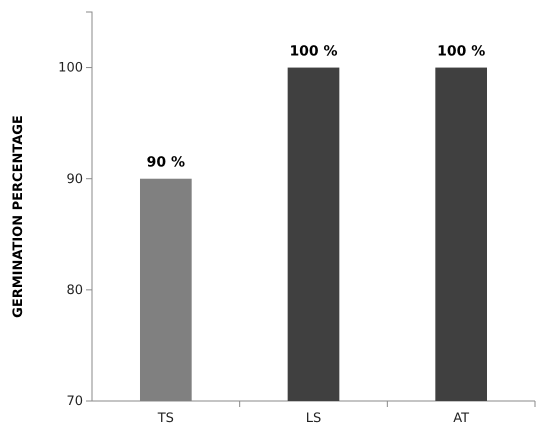 The width and height of the screenshot is (541, 436). Describe the element at coordinates (70, 68) in the screenshot. I see `y-tick-label: 100` at that location.